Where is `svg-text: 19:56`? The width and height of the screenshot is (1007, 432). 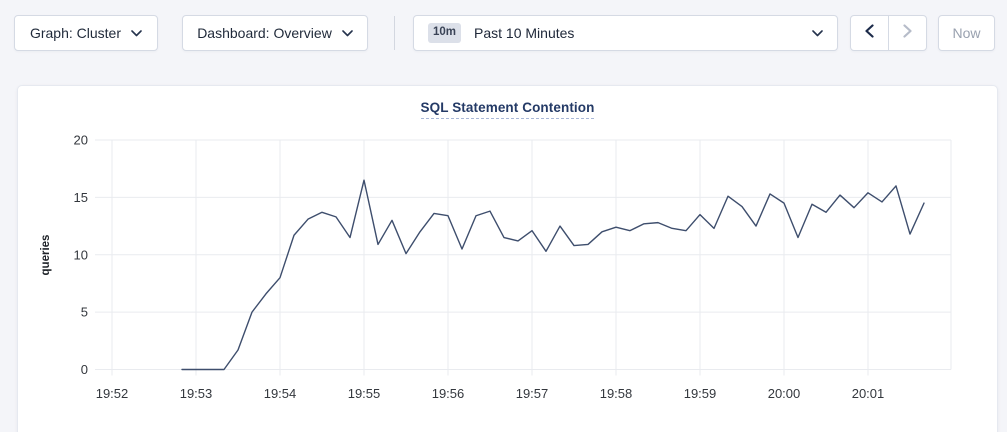
svg-text: 19:56 is located at coordinates (448, 393).